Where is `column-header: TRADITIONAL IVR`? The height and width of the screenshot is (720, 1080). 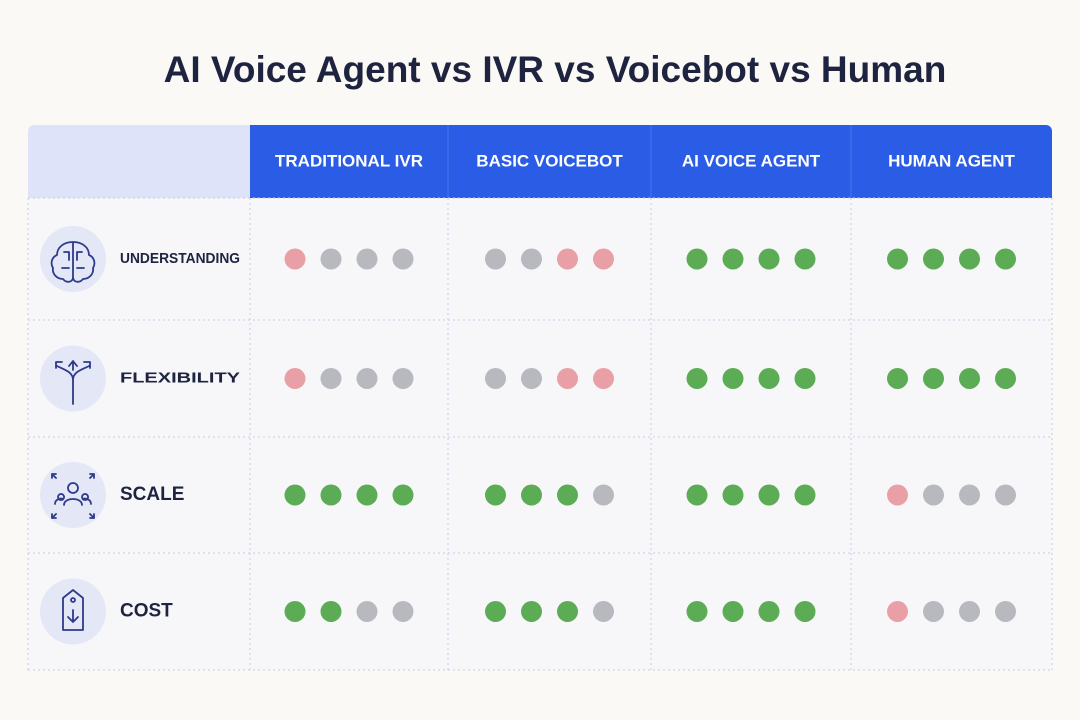 column-header: TRADITIONAL IVR is located at coordinates (349, 160).